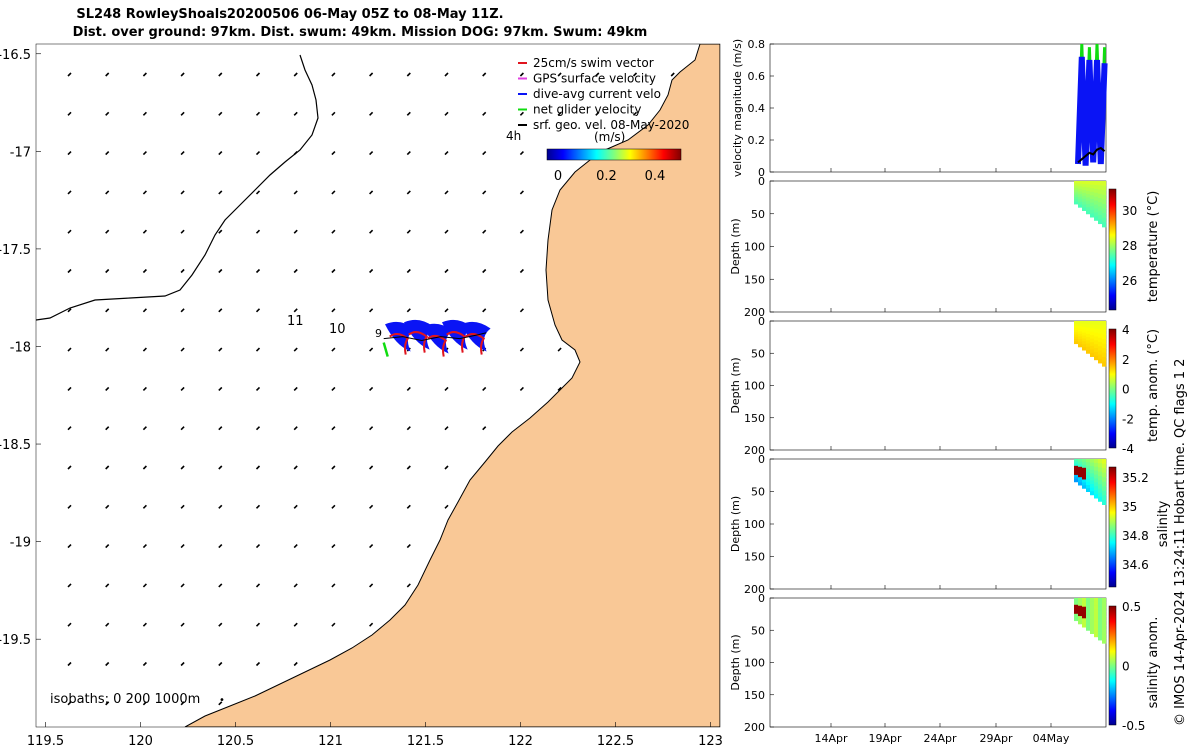 The width and height of the screenshot is (1200, 750). Describe the element at coordinates (418, 342) in the screenshot. I see `swim-vector` at that location.